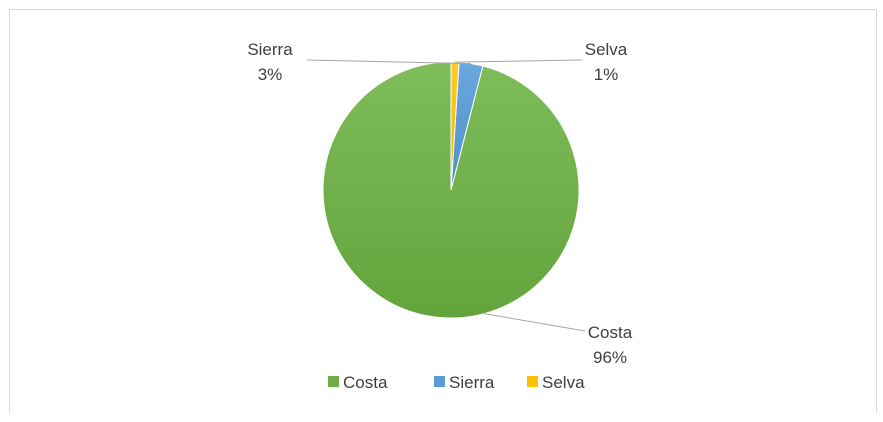  I want to click on legend-label-selva: Selva, so click(563, 382).